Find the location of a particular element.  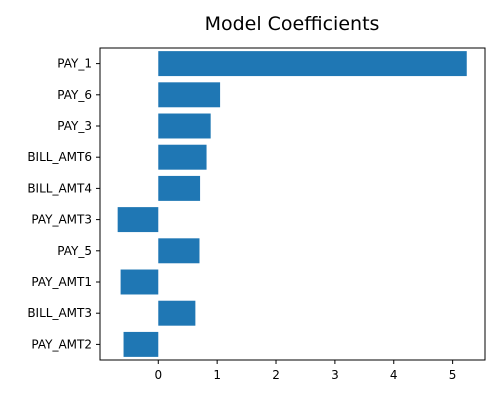

bar-pay-amt3 is located at coordinates (138, 220).